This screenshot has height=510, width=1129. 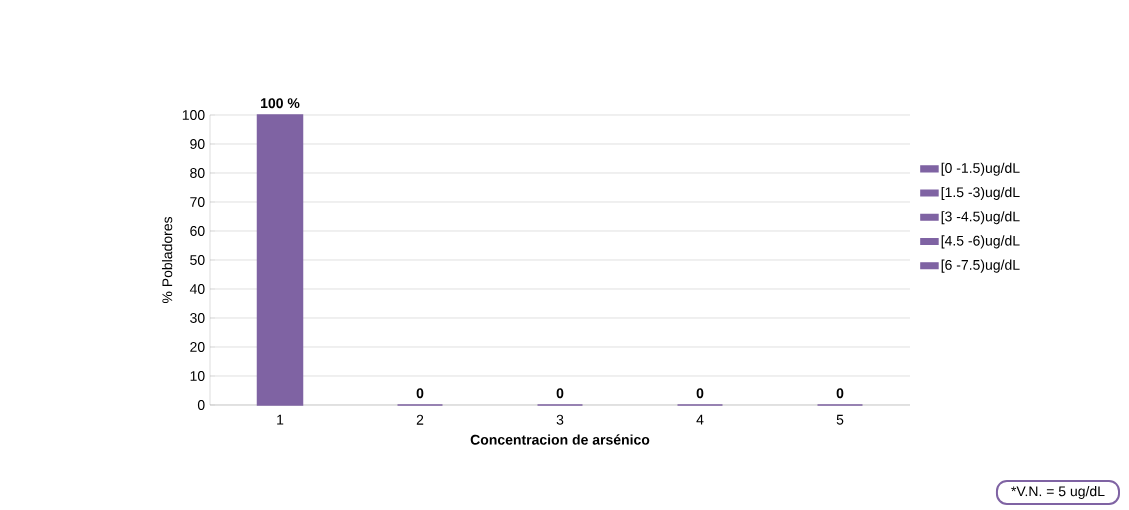 What do you see at coordinates (197, 202) in the screenshot?
I see `y-tick-label: 70` at bounding box center [197, 202].